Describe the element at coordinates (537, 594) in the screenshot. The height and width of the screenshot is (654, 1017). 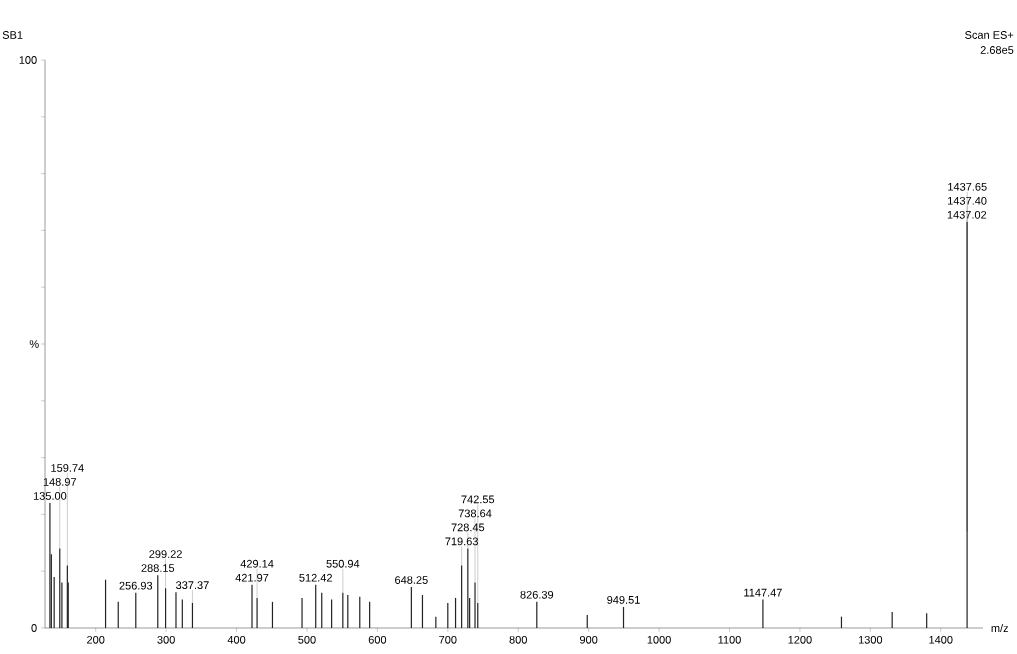
I see `annotation: 826.39` at that location.